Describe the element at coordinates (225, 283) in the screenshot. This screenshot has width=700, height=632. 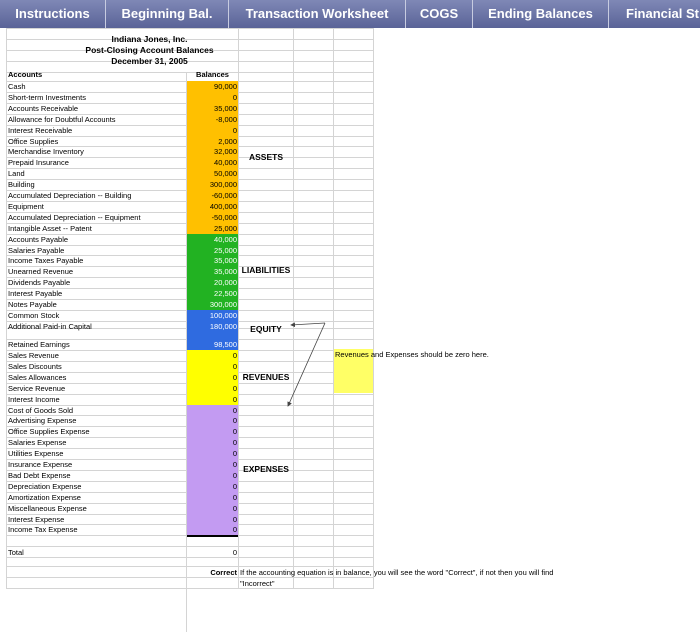
I see `account-balance: 20,000` at that location.